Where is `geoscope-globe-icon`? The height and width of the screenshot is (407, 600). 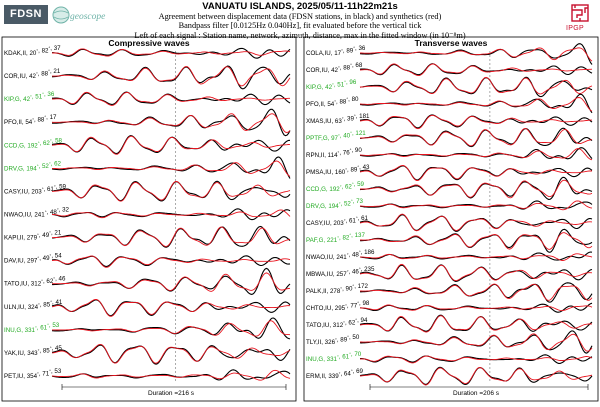
geoscope-globe-icon is located at coordinates (61, 15).